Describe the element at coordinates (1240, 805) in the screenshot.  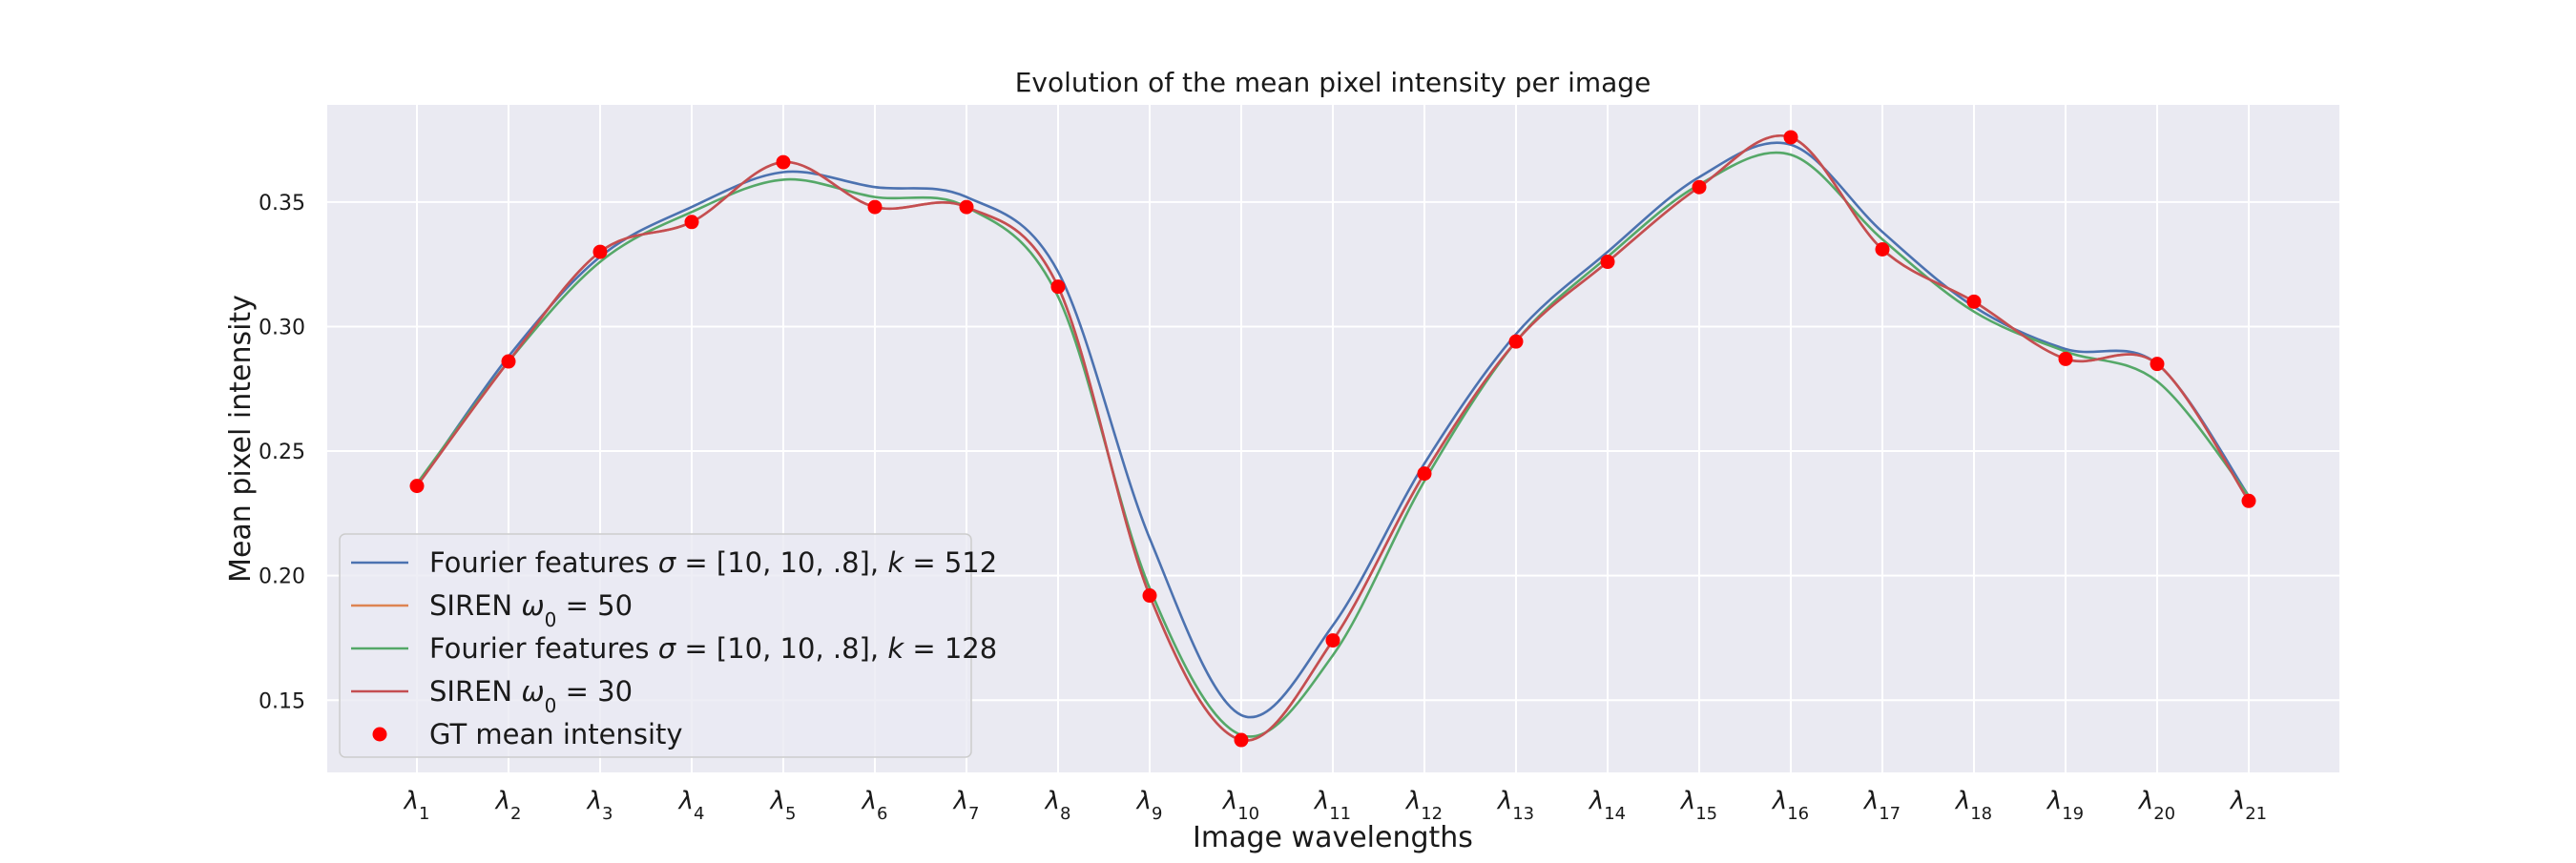
I see `x-tick-label: λ10` at that location.